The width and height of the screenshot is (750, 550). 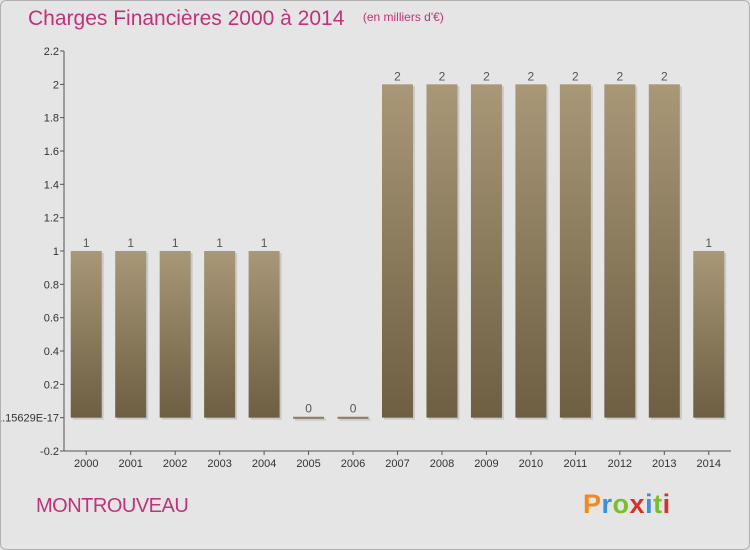 I want to click on y-tick-label: 1.2, so click(x=51, y=219).